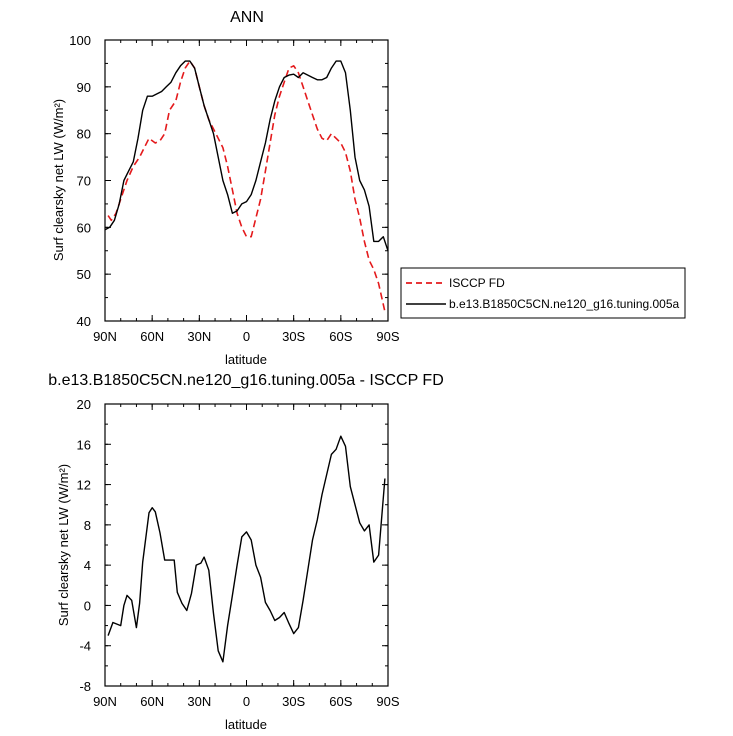 The width and height of the screenshot is (733, 736). What do you see at coordinates (84, 404) in the screenshot?
I see `bottom-y-tick-label: 20` at bounding box center [84, 404].